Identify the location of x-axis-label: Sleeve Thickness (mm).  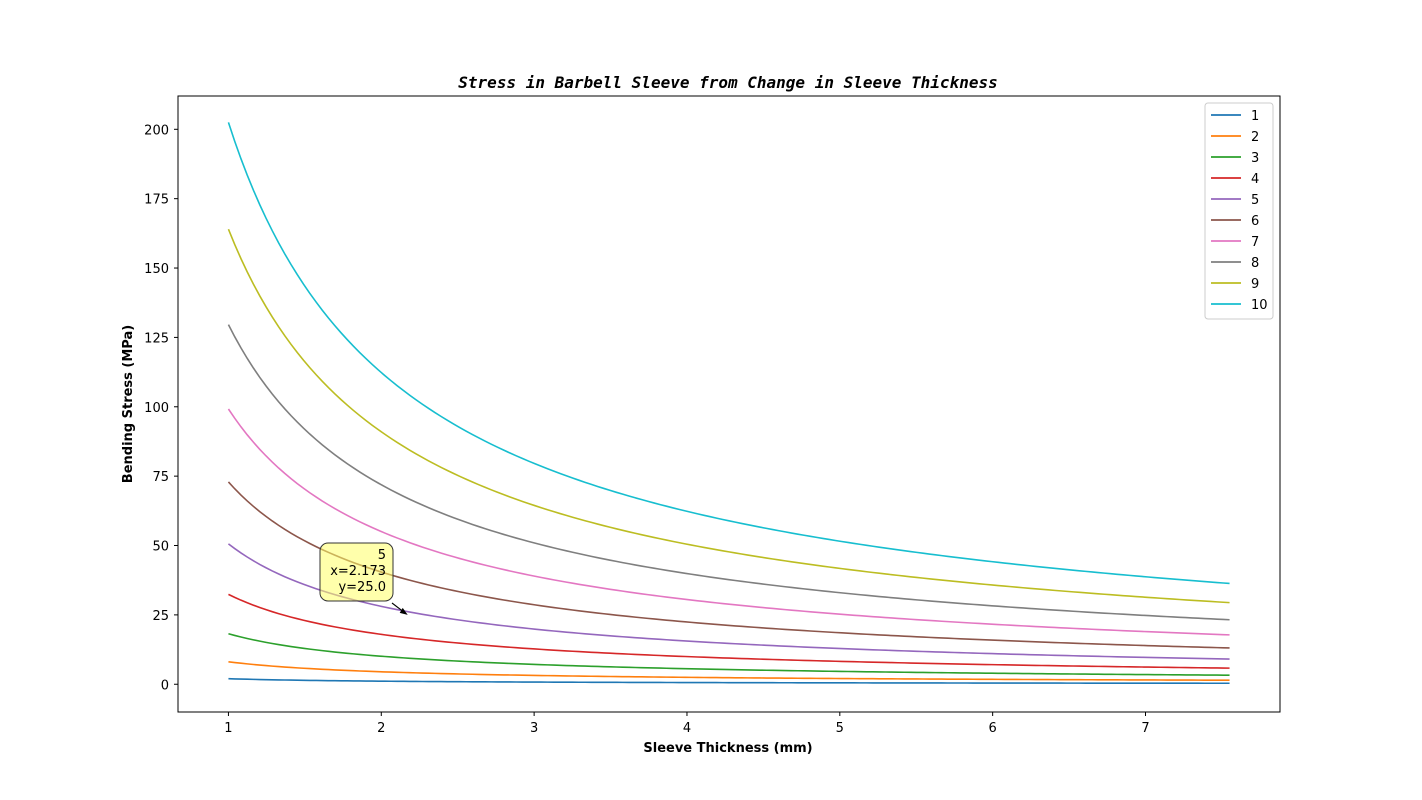
(727, 748).